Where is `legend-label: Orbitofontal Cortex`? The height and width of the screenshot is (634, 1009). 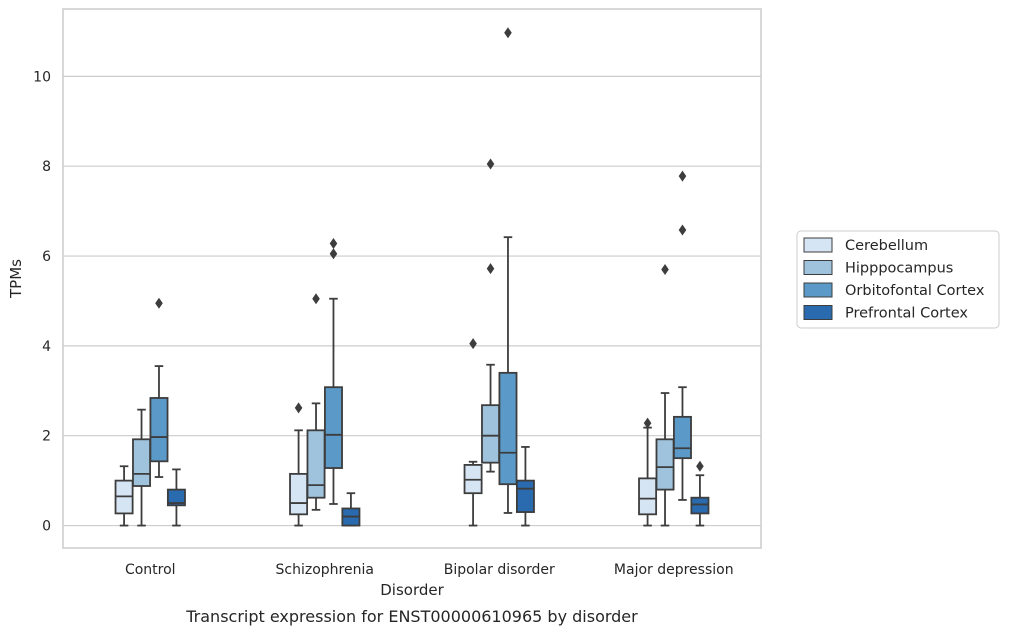 legend-label: Orbitofontal Cortex is located at coordinates (915, 291).